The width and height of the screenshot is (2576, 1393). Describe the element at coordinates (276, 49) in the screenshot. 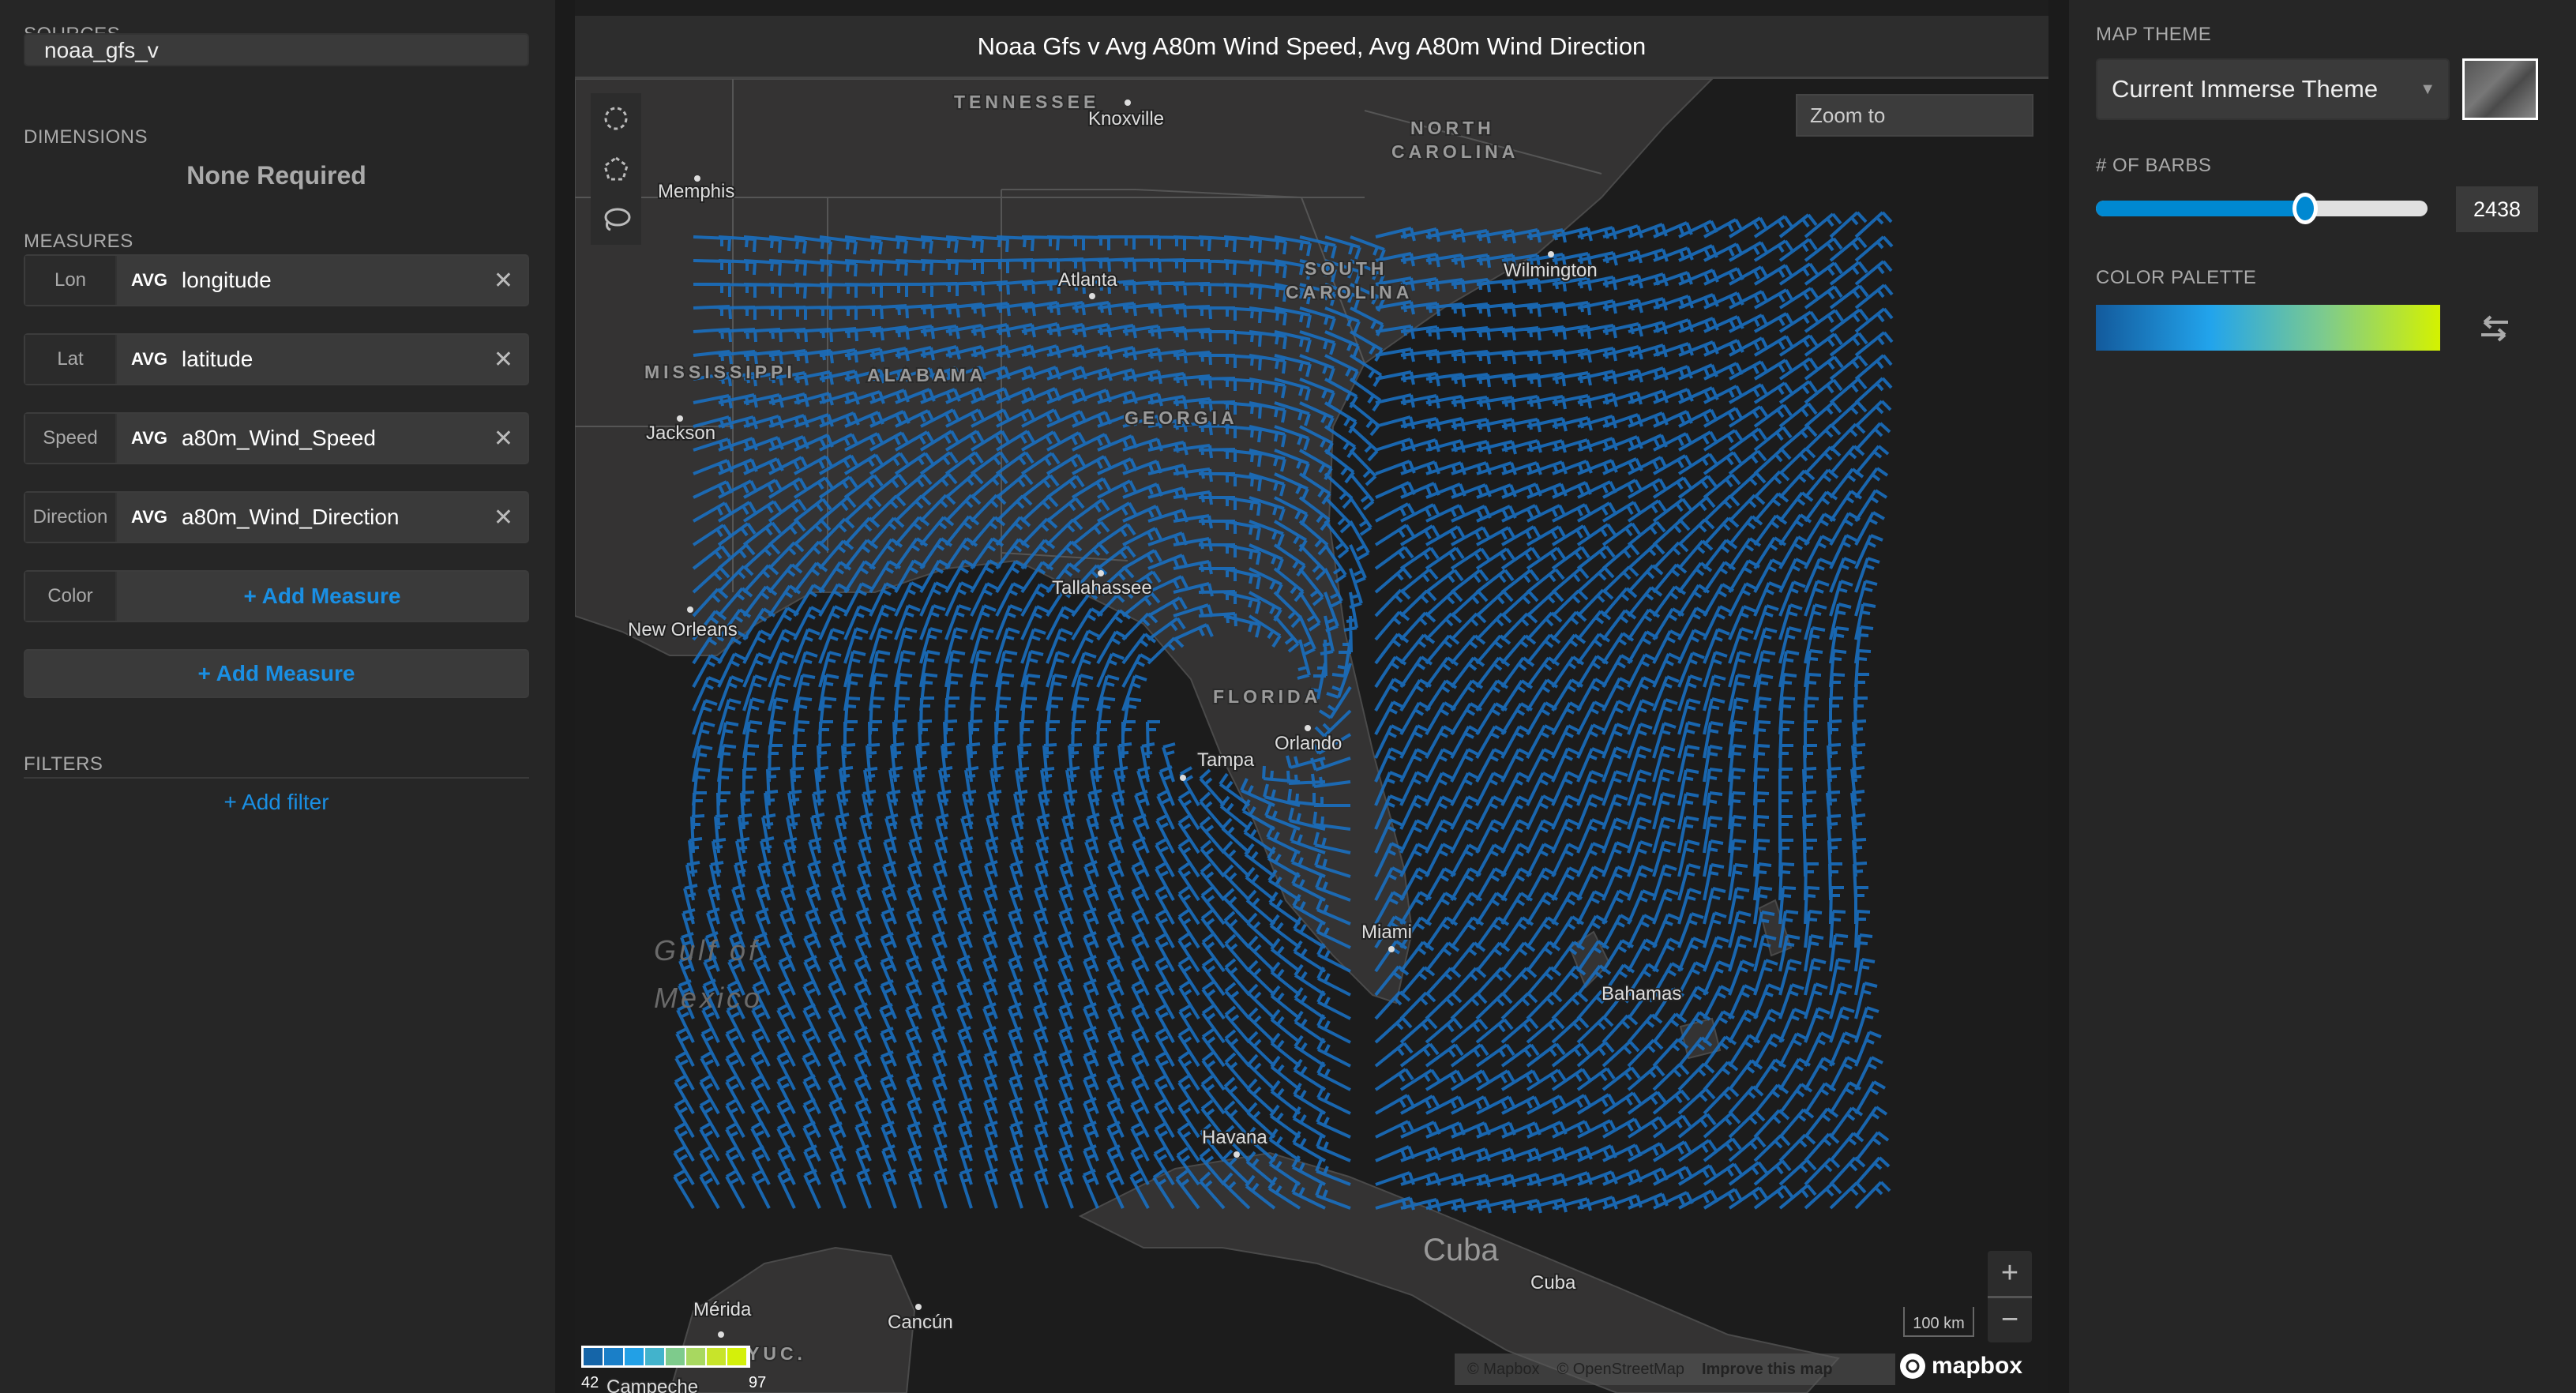

I see `source-select: noaa_gfs_v` at that location.